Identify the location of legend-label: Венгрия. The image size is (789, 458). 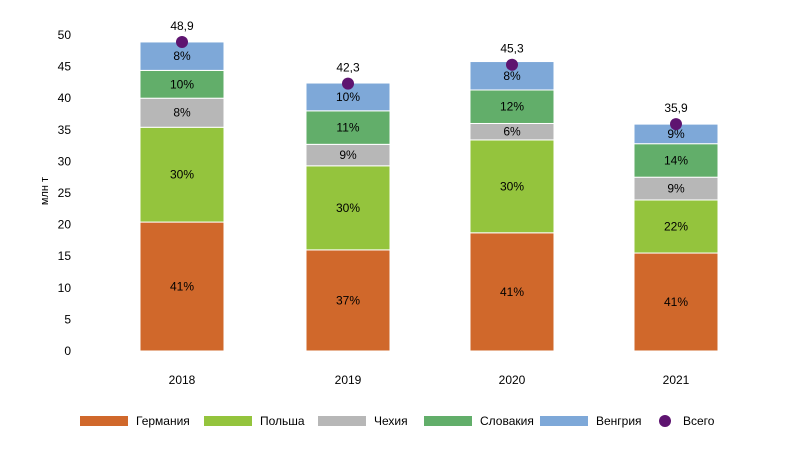
(619, 421).